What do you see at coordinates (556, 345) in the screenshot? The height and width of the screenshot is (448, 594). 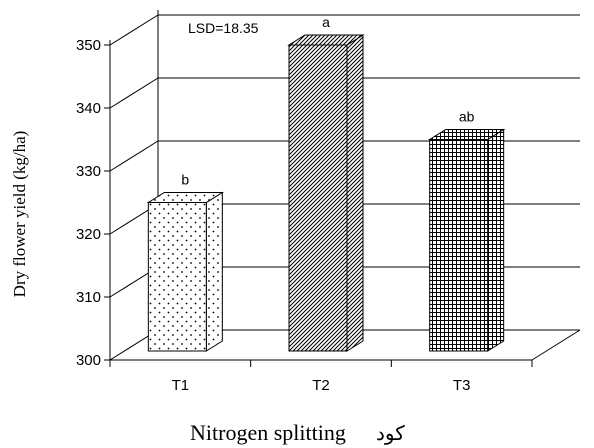 I see `floor-right-edge` at bounding box center [556, 345].